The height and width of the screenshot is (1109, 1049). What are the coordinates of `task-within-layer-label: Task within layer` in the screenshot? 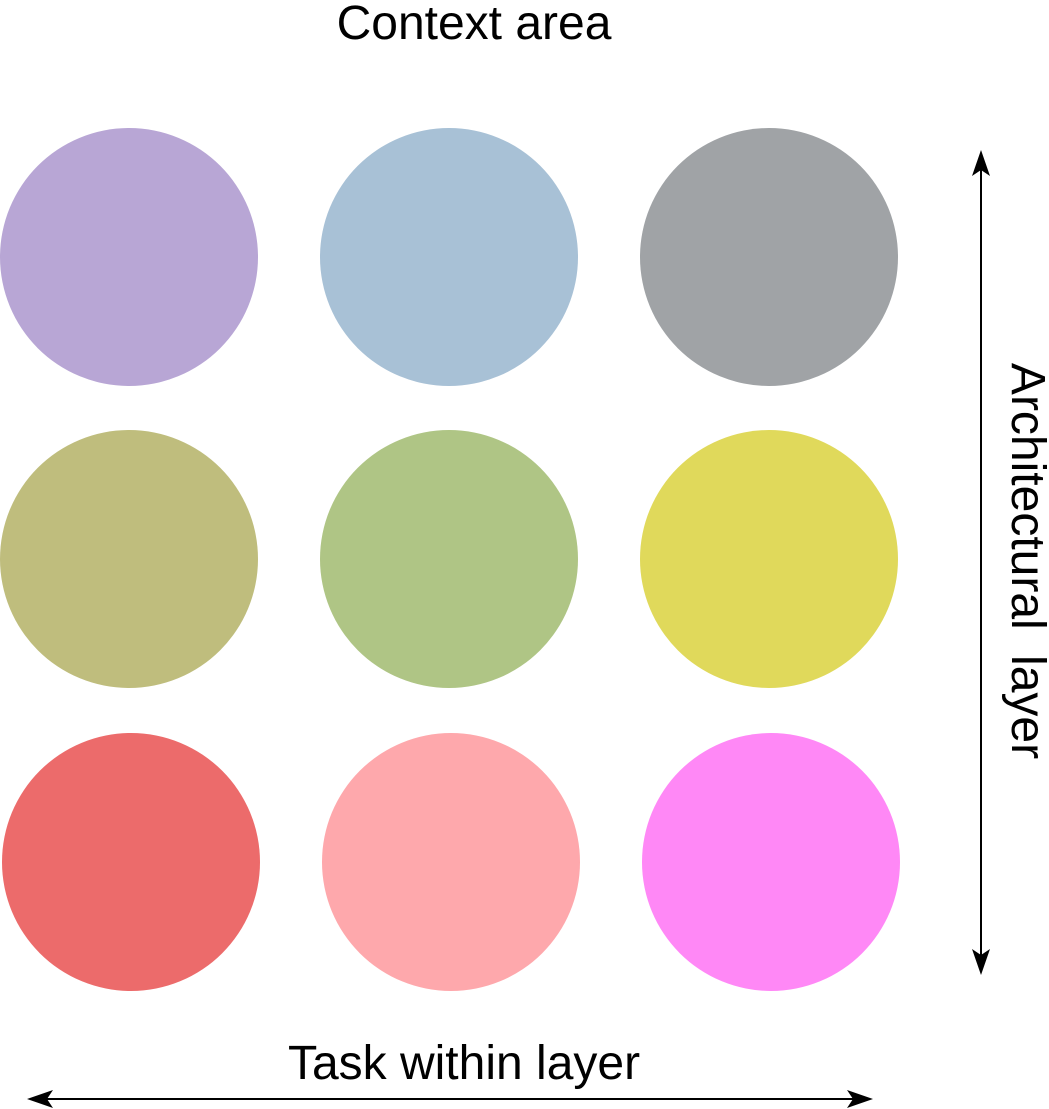 It's located at (464, 1063).